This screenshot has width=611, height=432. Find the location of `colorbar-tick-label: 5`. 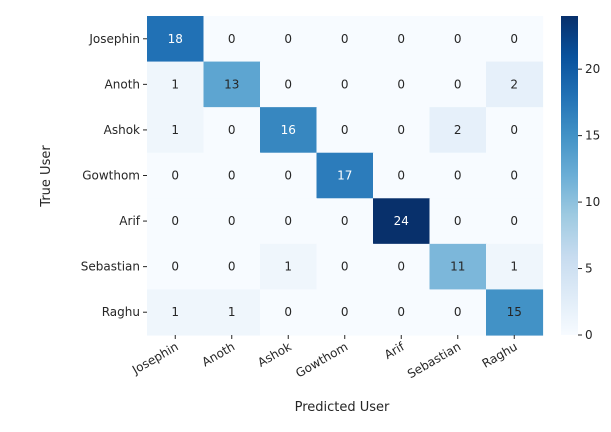

colorbar-tick-label: 5 is located at coordinates (589, 269).